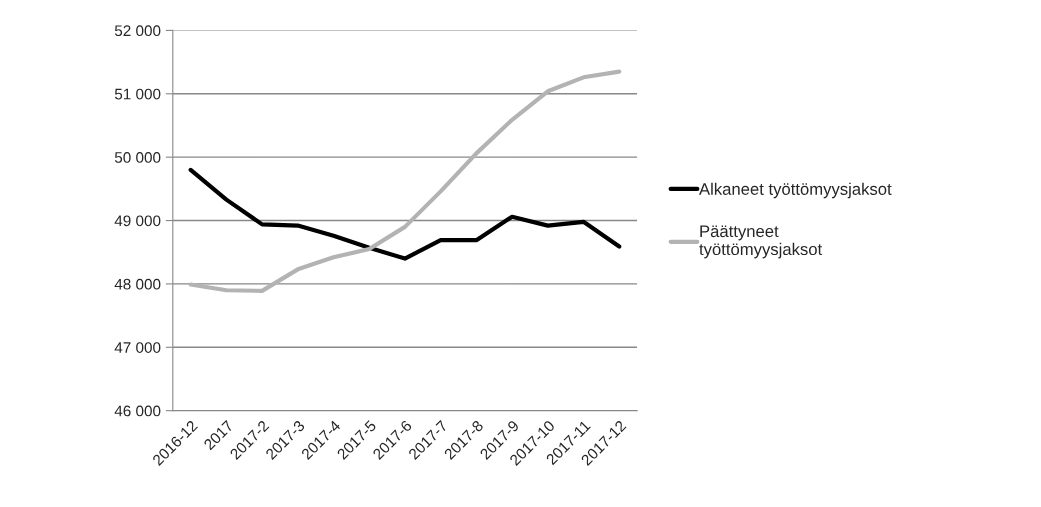 Image resolution: width=1041 pixels, height=507 pixels. I want to click on y-tick-label: 52 000, so click(137, 31).